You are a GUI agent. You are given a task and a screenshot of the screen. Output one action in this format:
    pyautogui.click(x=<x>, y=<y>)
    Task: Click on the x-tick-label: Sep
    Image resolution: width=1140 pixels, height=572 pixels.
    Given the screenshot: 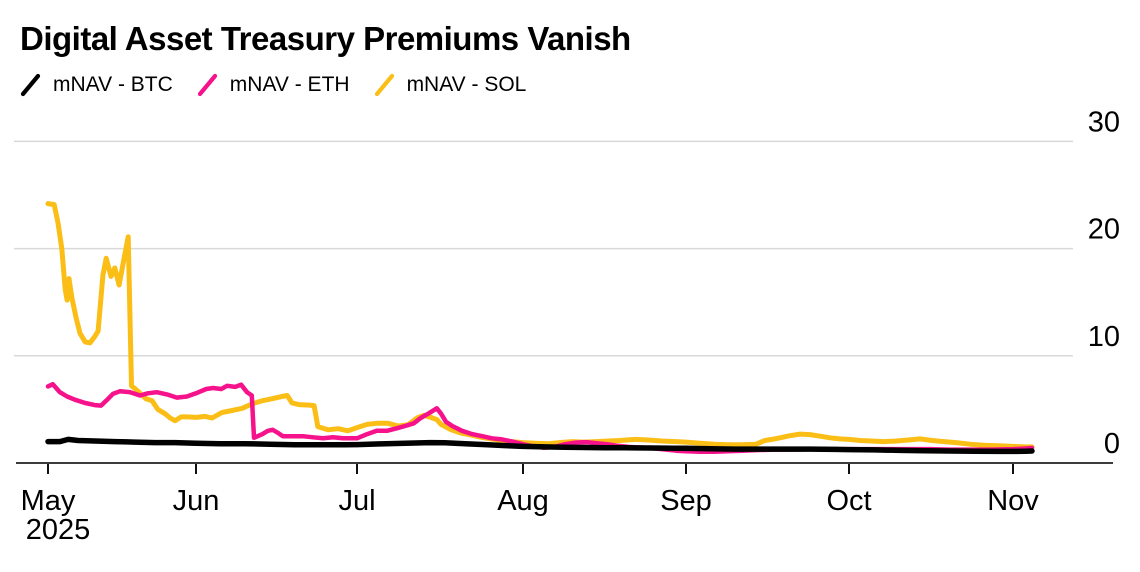 What is the action you would take?
    pyautogui.click(x=686, y=501)
    